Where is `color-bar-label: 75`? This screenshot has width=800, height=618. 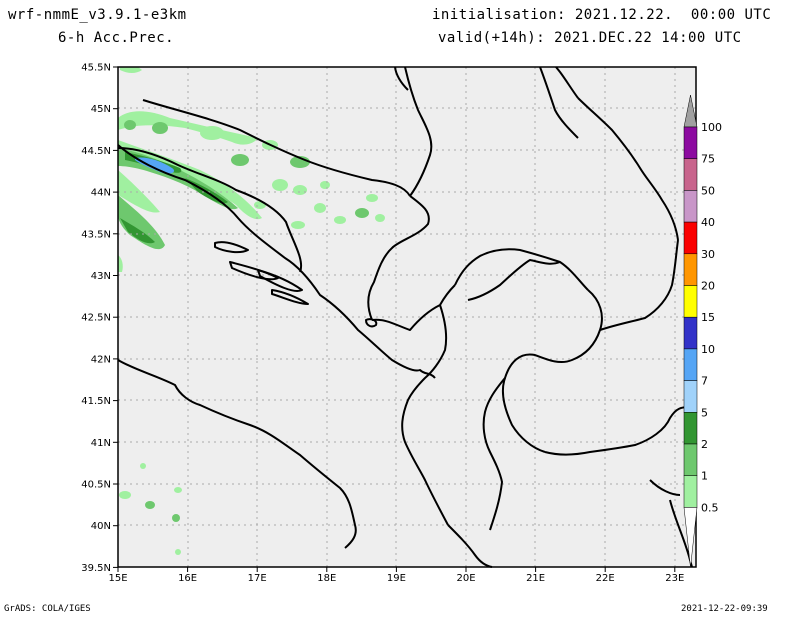 color-bar-label: 75 is located at coordinates (708, 159).